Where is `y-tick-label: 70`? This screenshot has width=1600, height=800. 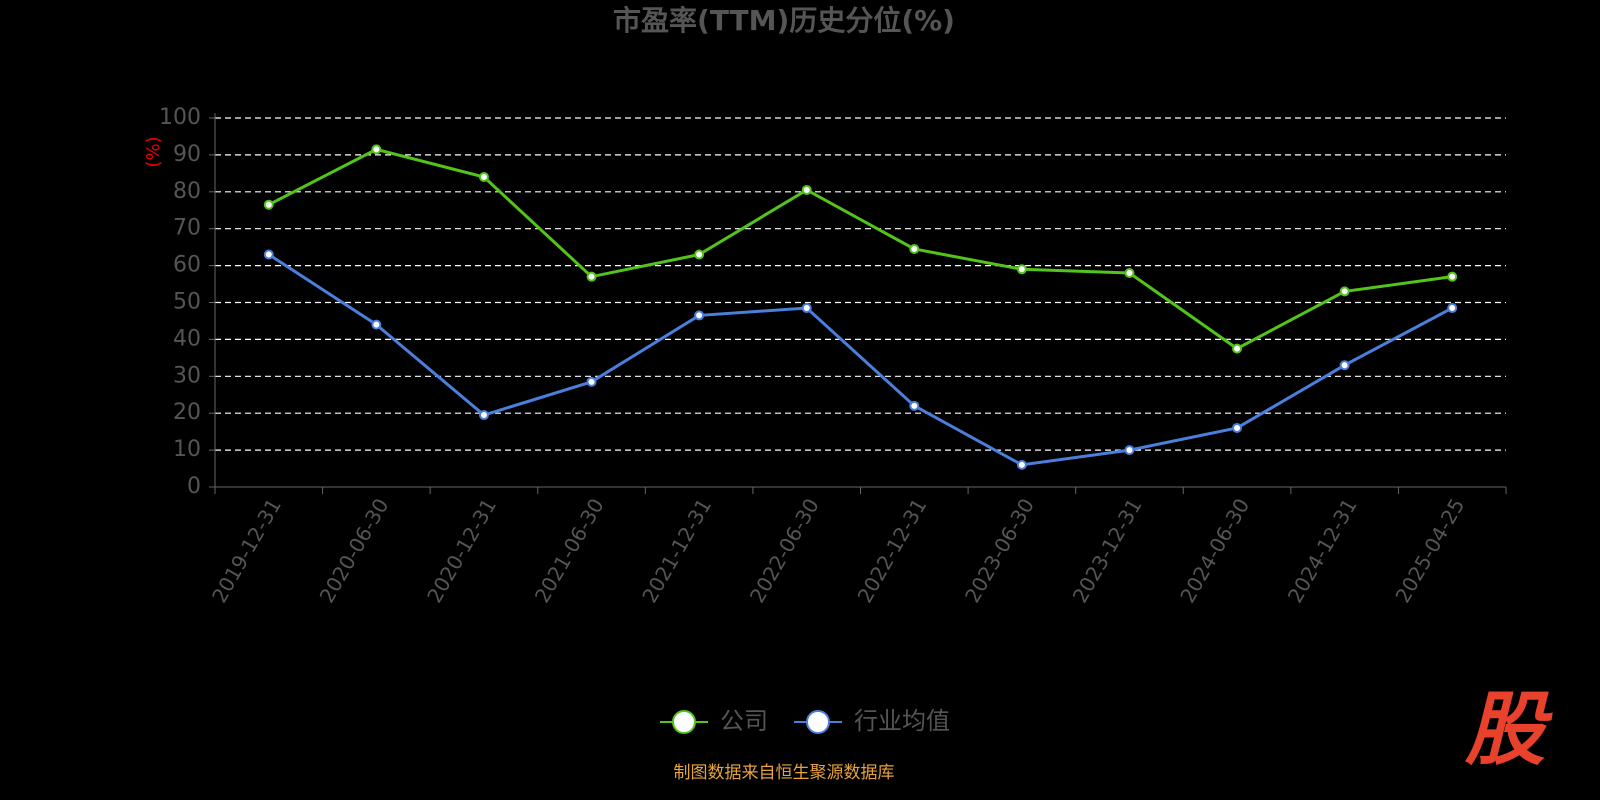
y-tick-label: 70 is located at coordinates (187, 228).